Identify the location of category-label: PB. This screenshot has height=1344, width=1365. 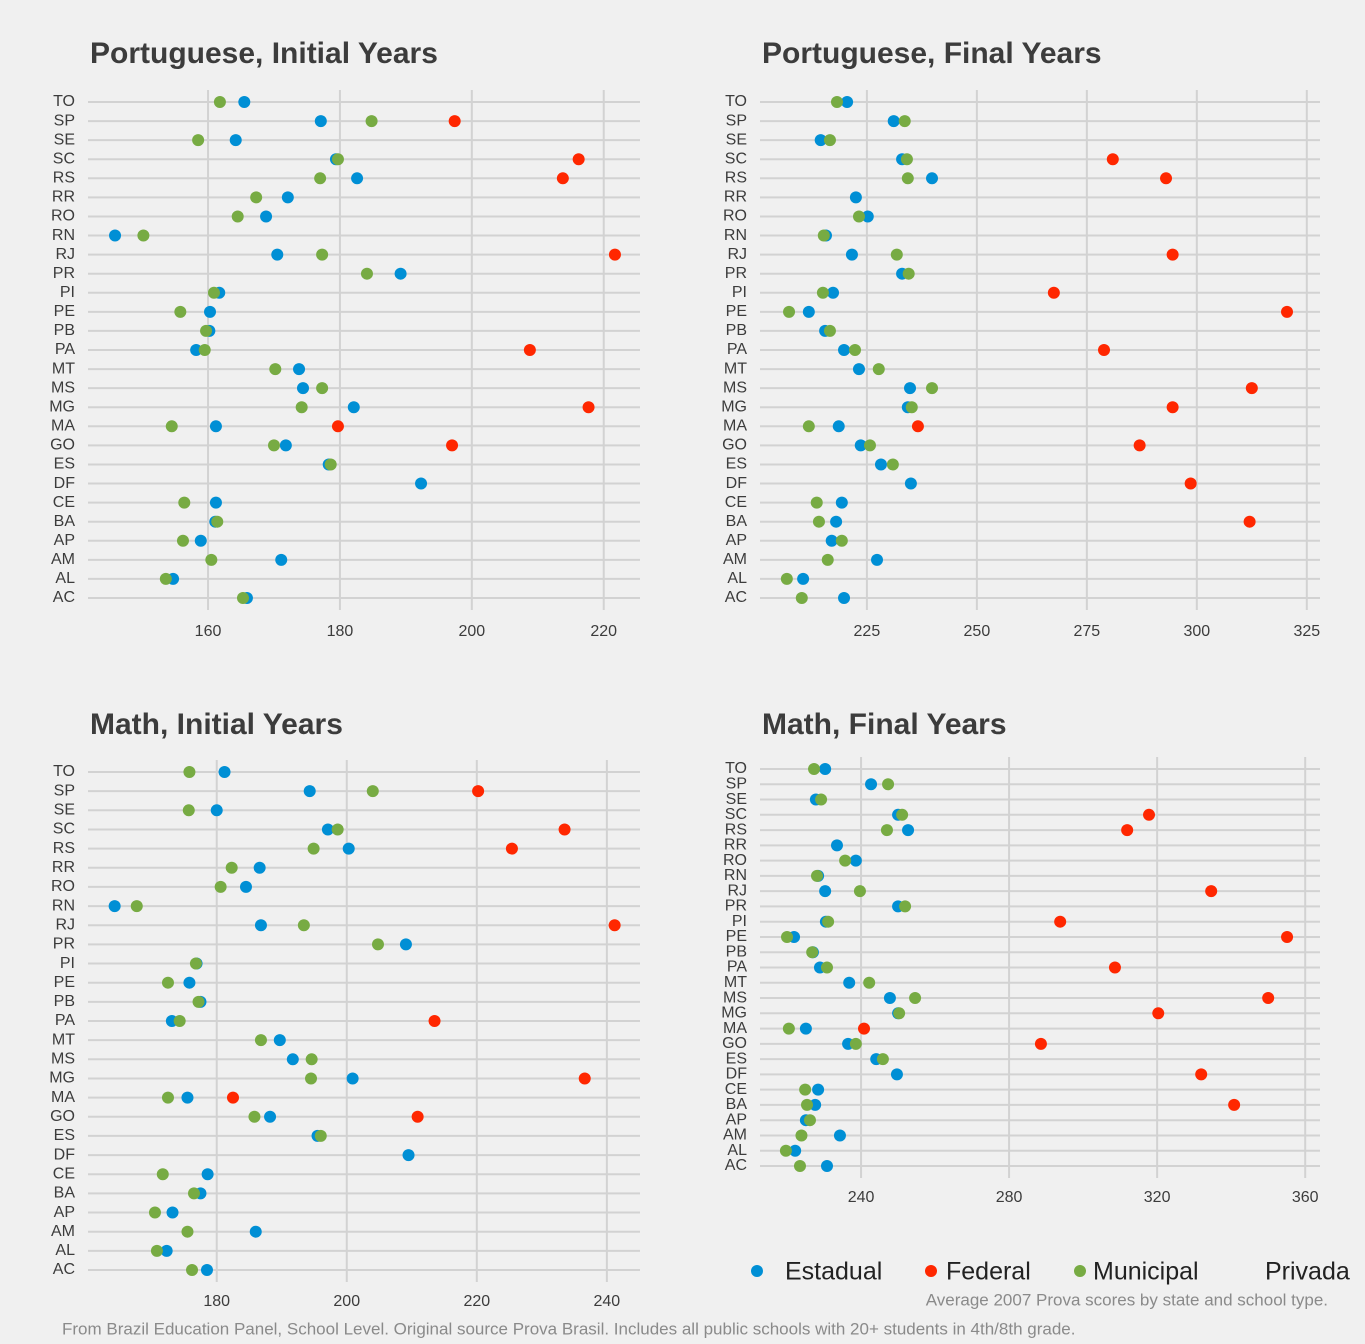
(64, 330).